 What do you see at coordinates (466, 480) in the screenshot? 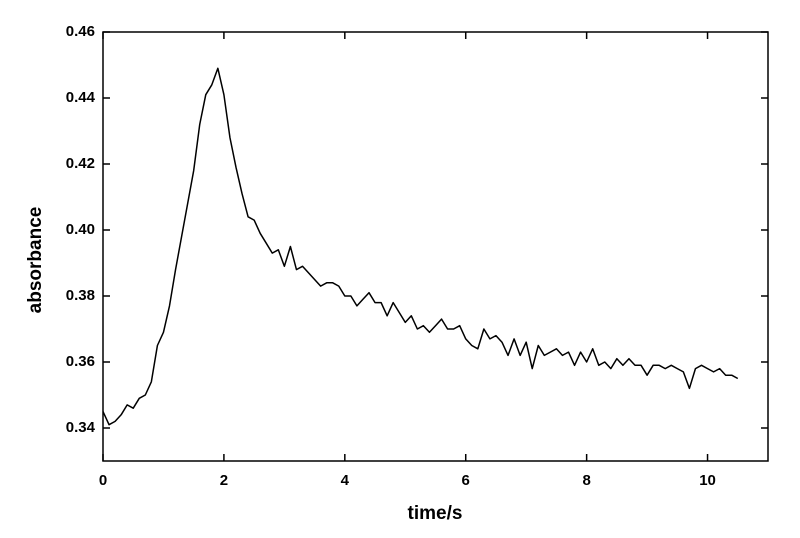
I see `x-tick-label: 6` at bounding box center [466, 480].